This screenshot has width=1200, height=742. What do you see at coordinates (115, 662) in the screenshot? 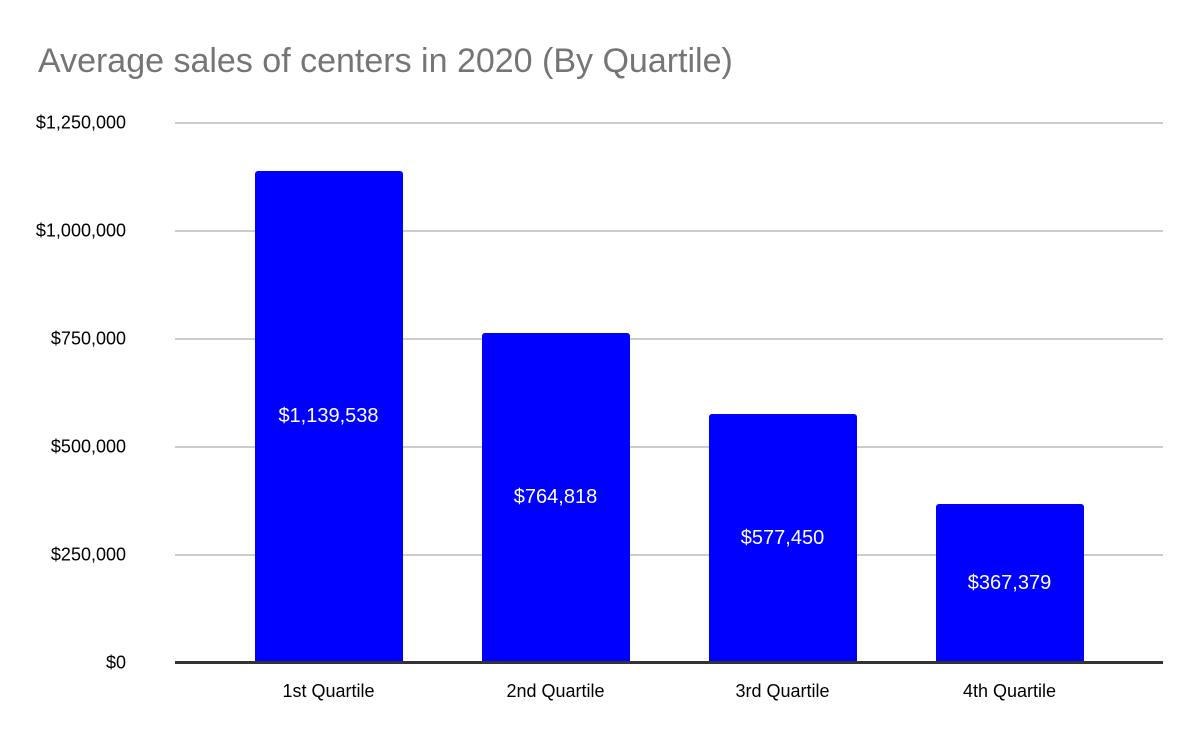
I see `y-tick-label: $0` at bounding box center [115, 662].